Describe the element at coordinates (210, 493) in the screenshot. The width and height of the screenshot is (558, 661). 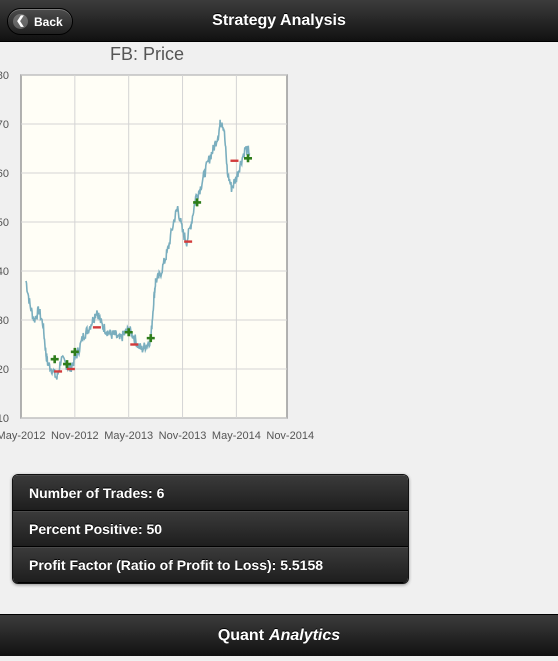
I see `stat-number-of-trades: Number of Trades: 6` at that location.